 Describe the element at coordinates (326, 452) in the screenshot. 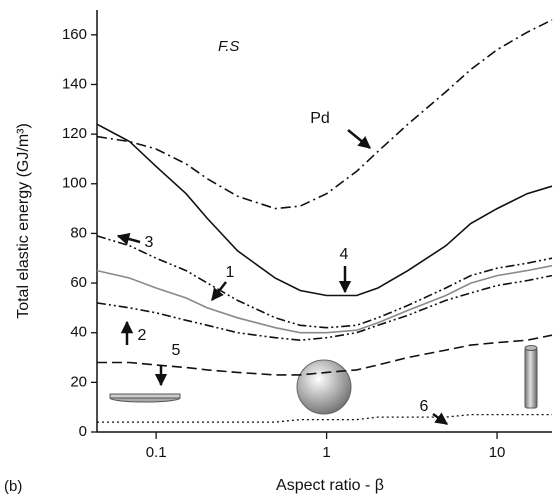

I see `x-tick-label: 1` at that location.